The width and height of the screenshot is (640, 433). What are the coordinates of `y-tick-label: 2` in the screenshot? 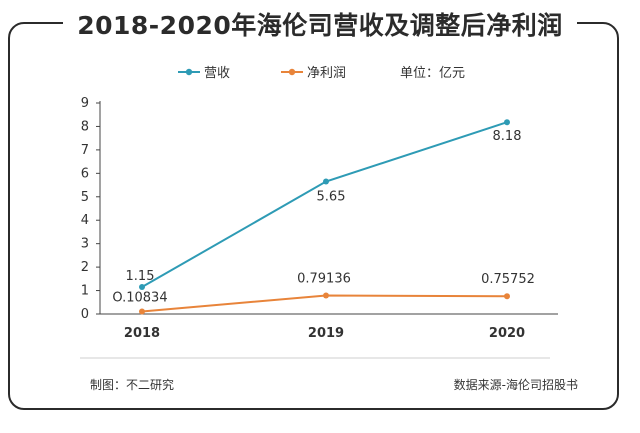 It's located at (85, 267).